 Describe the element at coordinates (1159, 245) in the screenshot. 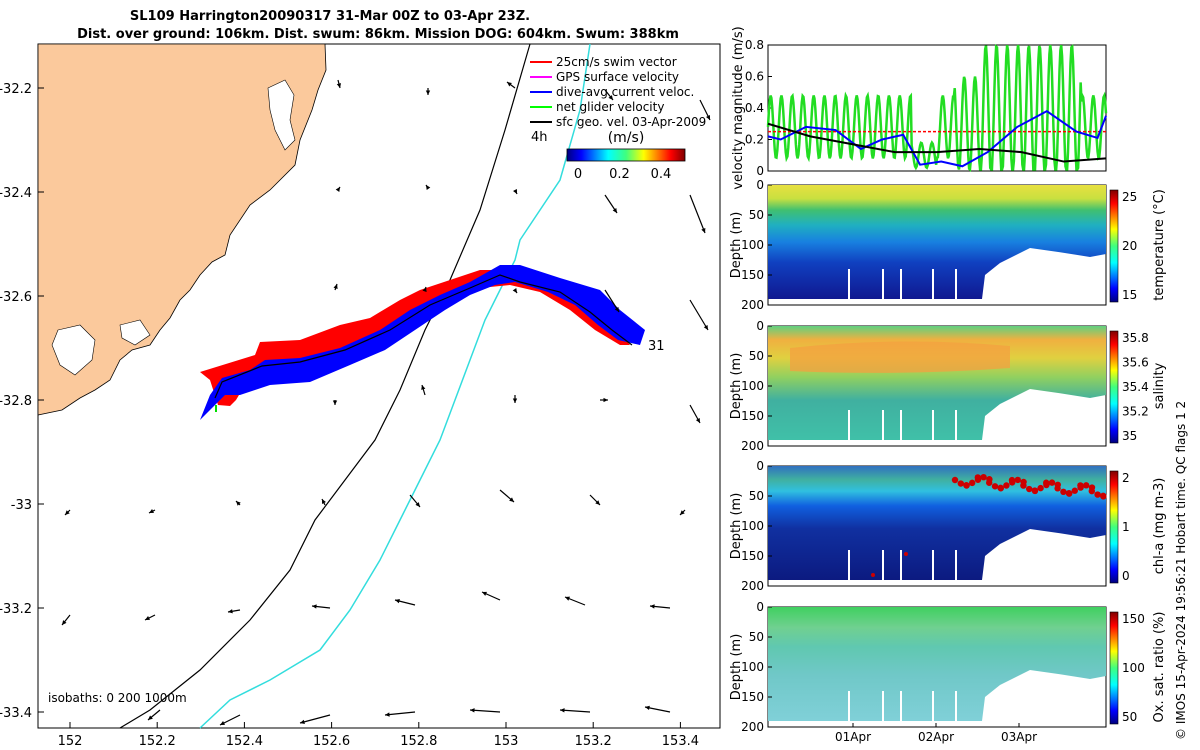

I see `colorbar-label: temperature (°C)` at that location.